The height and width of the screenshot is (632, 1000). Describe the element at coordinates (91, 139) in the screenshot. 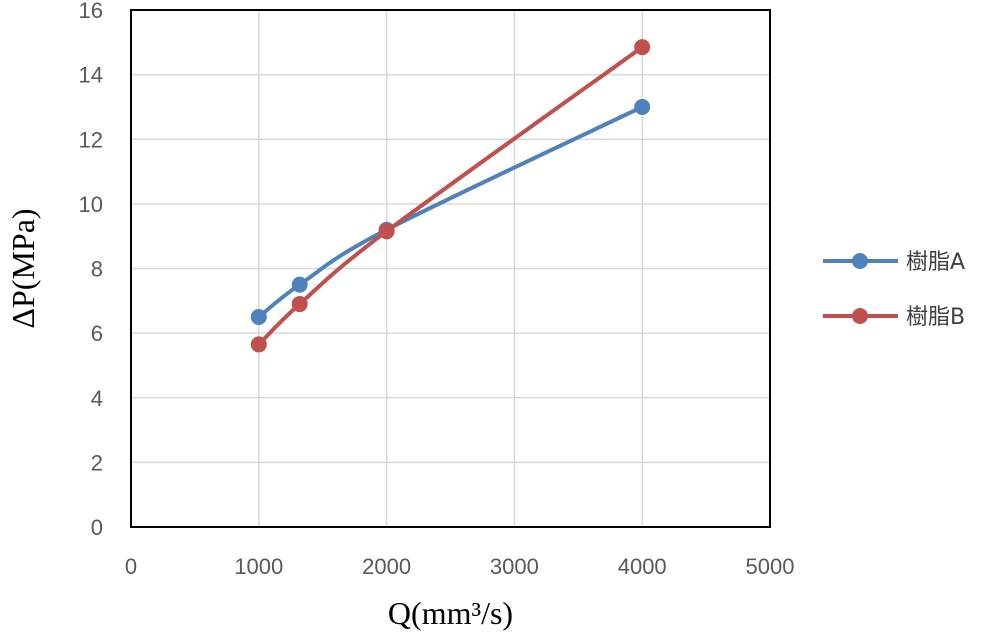

I see `y-tick-label: 12` at that location.